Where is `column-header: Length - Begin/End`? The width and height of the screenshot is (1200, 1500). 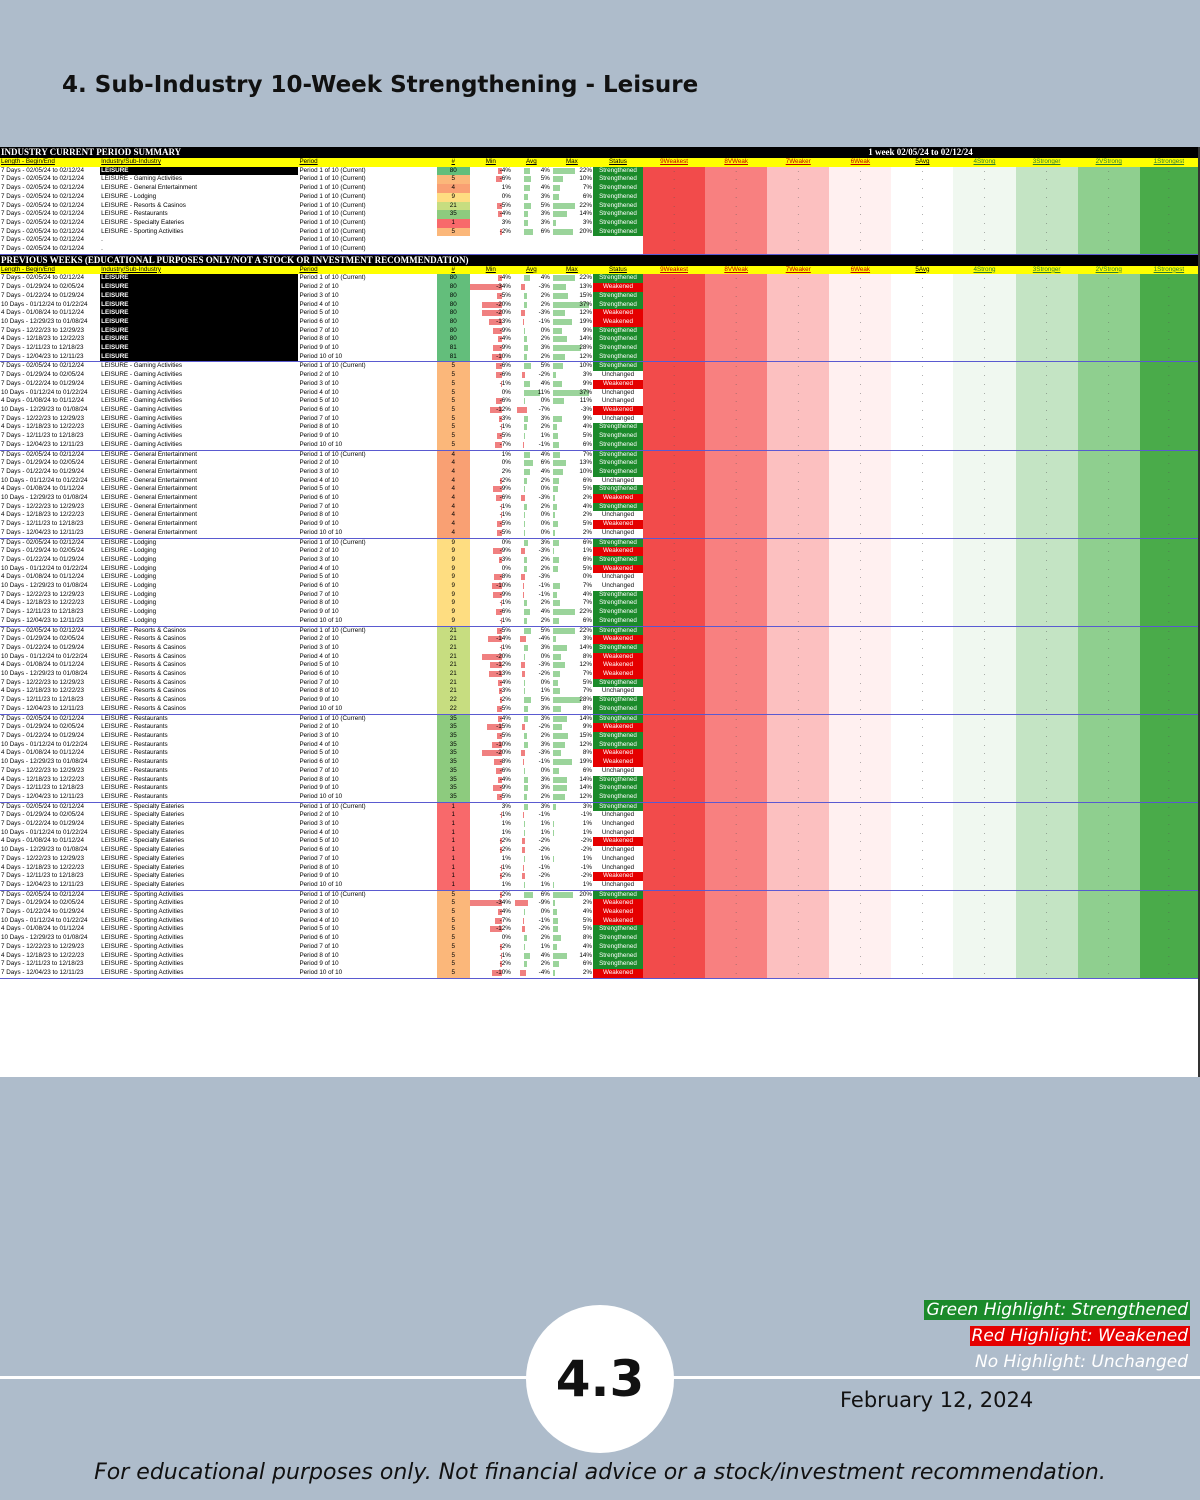
column-header: Length - Begin/End is located at coordinates (50, 270).